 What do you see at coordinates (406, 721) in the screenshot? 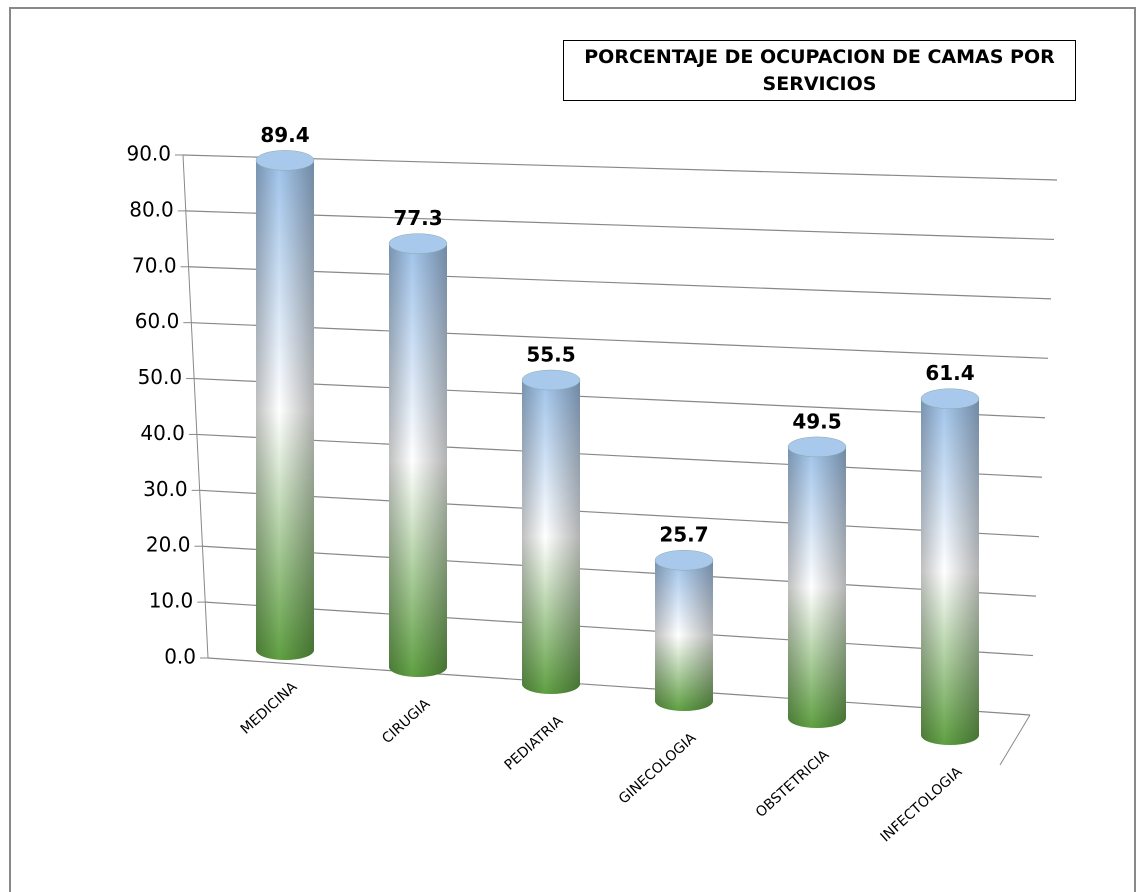
I see `x-tick-label: CIRUGIA` at bounding box center [406, 721].